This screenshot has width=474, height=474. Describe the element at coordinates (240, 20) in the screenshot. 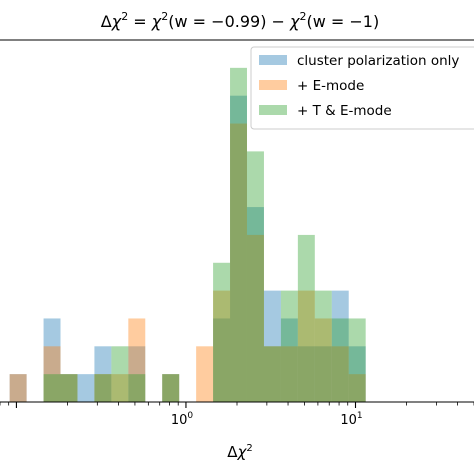

I see `chart-title: Δχ2 = χ2(w = −0.99) − χ2(w = −1)` at that location.